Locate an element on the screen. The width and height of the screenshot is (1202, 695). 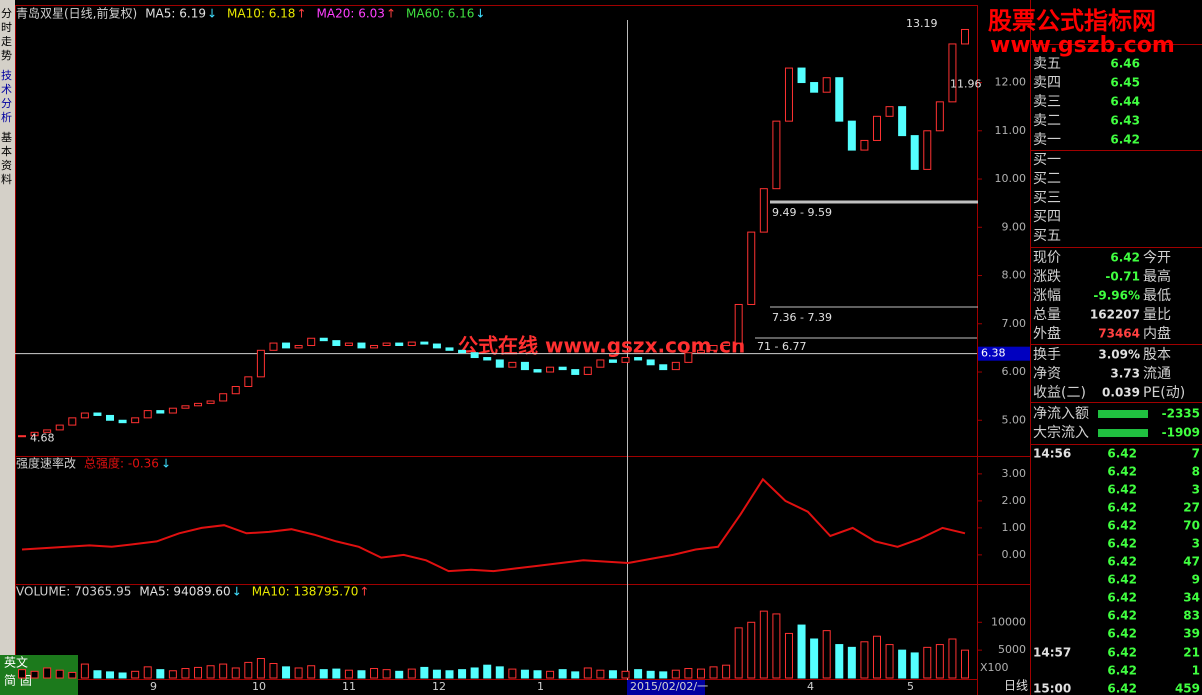
stat-label: 流通 is located at coordinates (1157, 374).